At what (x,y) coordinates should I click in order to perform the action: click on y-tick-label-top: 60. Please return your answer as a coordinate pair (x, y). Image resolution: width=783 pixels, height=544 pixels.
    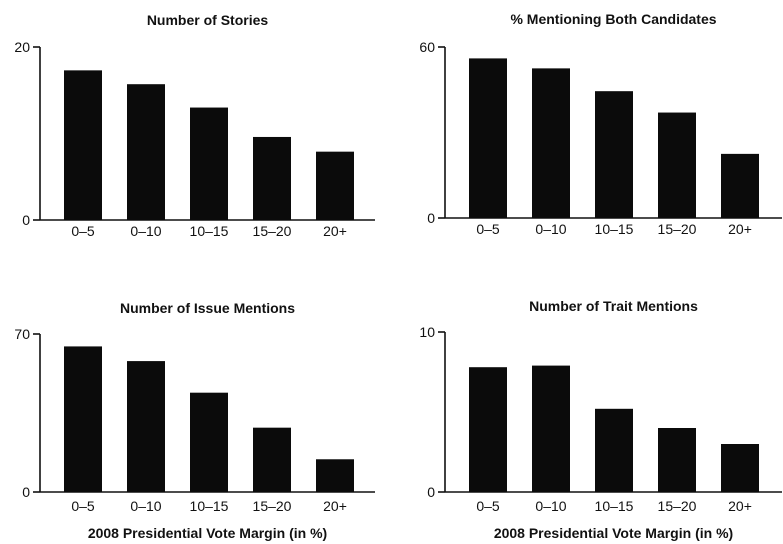
    Looking at the image, I should click on (427, 47).